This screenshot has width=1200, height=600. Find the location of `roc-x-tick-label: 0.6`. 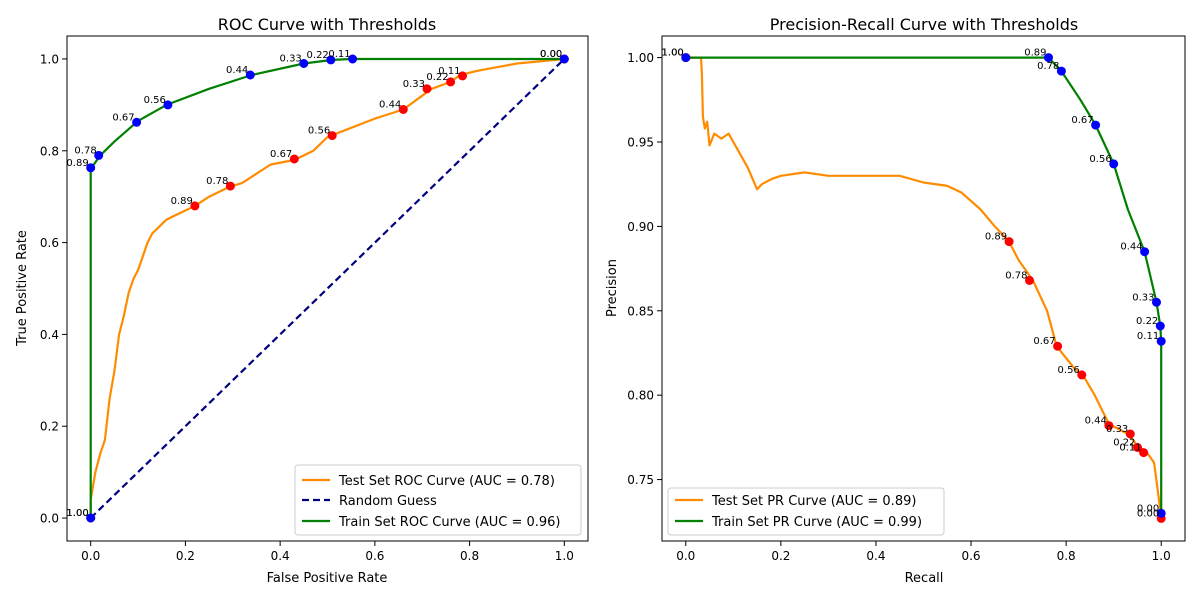

roc-x-tick-label: 0.6 is located at coordinates (374, 556).